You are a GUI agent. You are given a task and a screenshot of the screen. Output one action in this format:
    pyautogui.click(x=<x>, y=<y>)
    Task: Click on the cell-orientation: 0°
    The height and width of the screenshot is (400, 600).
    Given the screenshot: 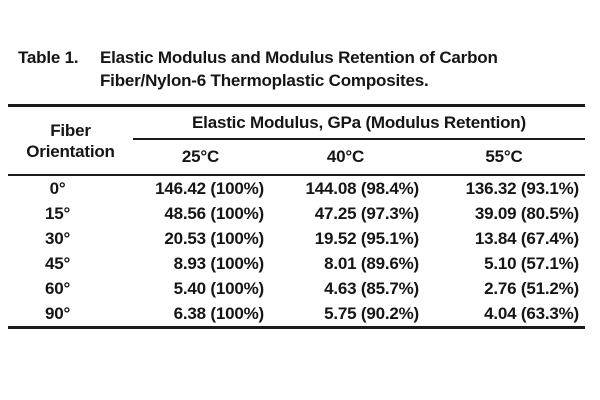 What is the action you would take?
    pyautogui.click(x=57, y=188)
    